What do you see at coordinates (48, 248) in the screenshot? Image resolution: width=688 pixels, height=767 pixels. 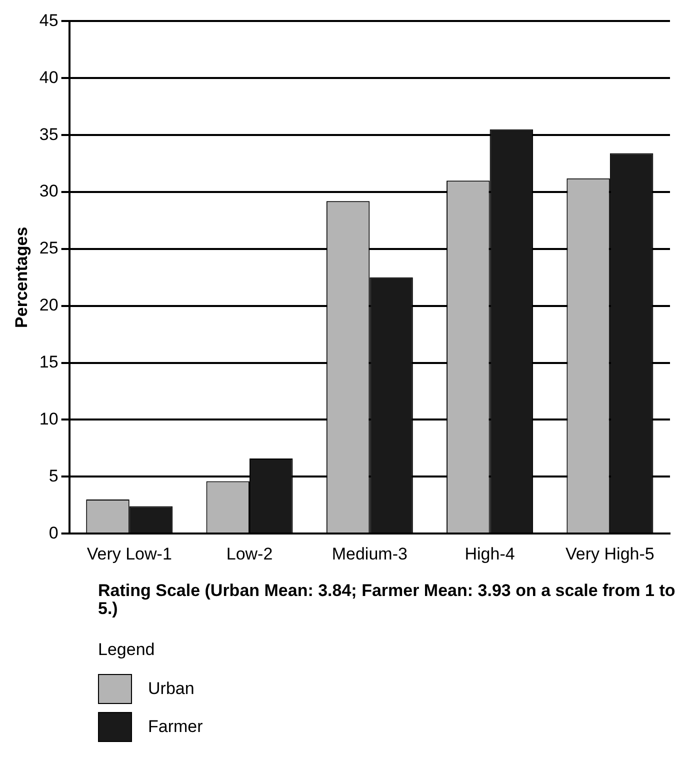 I see `y-tick-label: 25` at bounding box center [48, 248].